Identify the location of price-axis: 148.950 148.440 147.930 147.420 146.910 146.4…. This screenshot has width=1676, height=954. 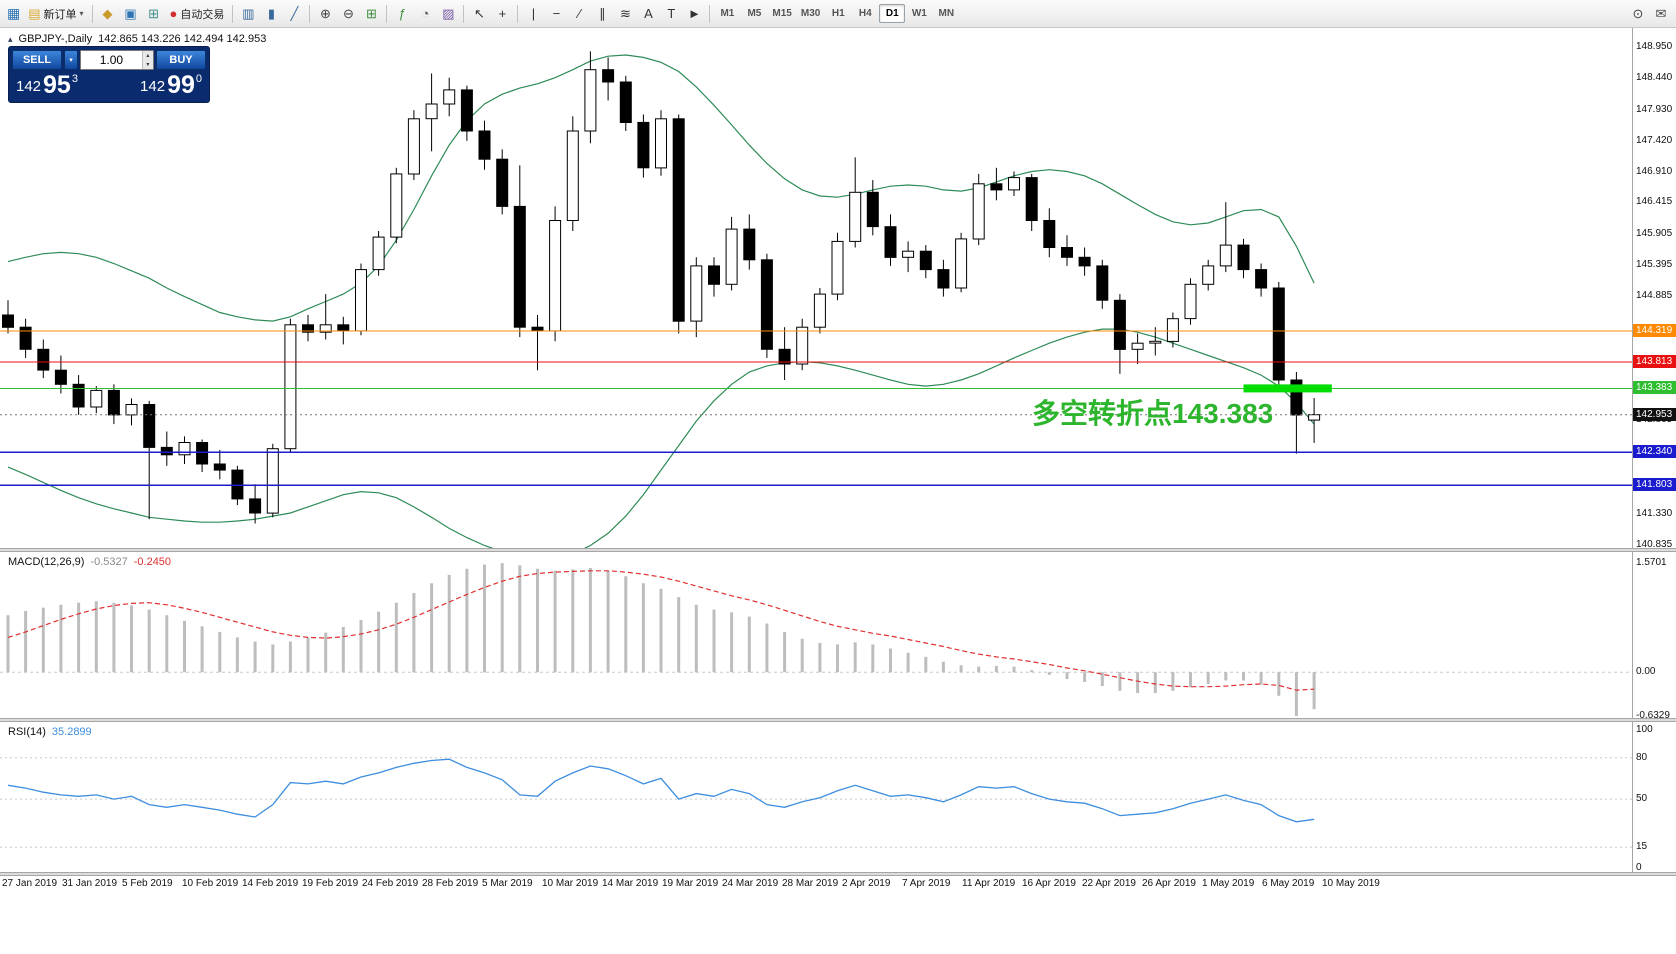
(1654, 477).